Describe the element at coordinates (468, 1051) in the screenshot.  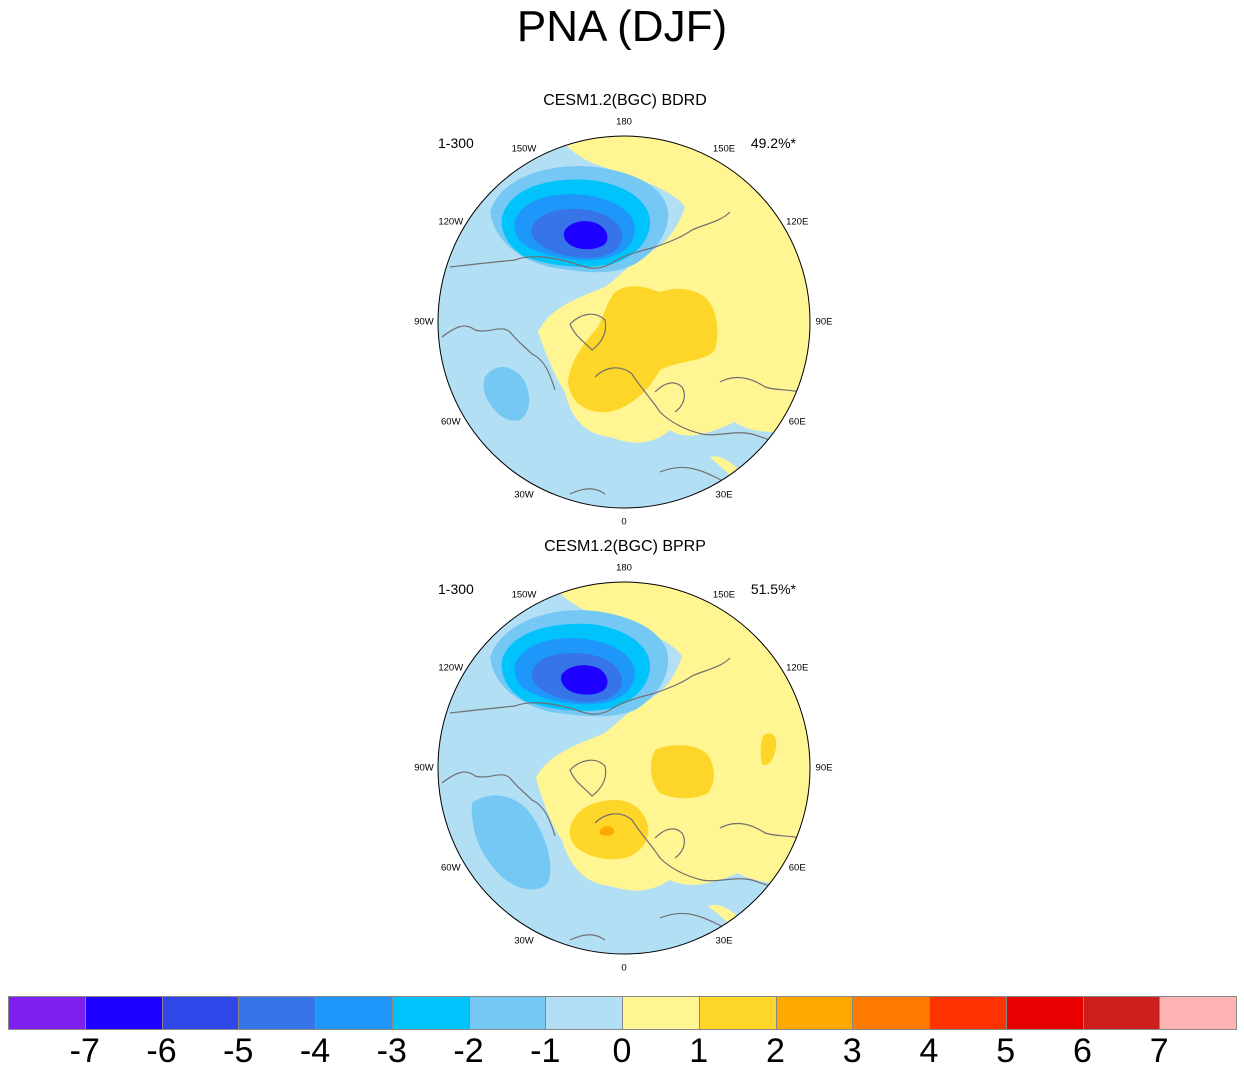
I see `colorbar-tick-label: -2` at that location.